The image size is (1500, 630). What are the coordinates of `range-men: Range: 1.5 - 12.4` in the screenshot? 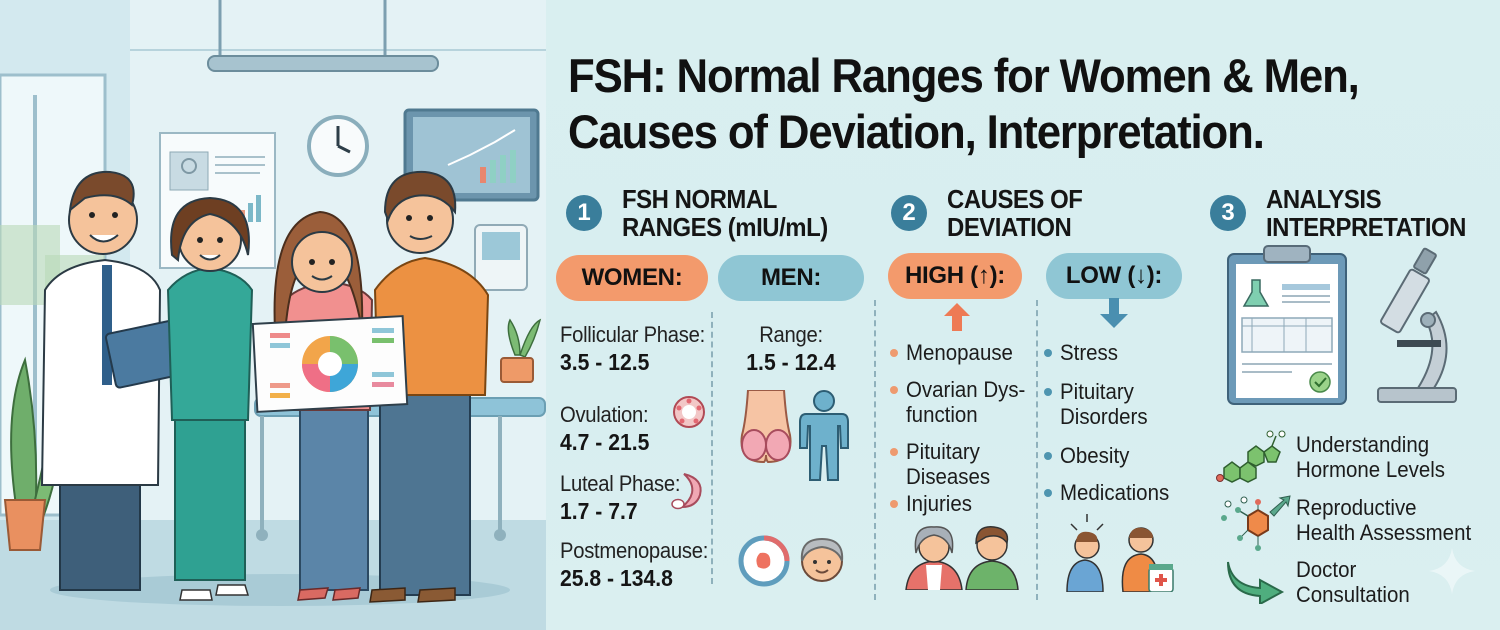 It's located at (791, 348).